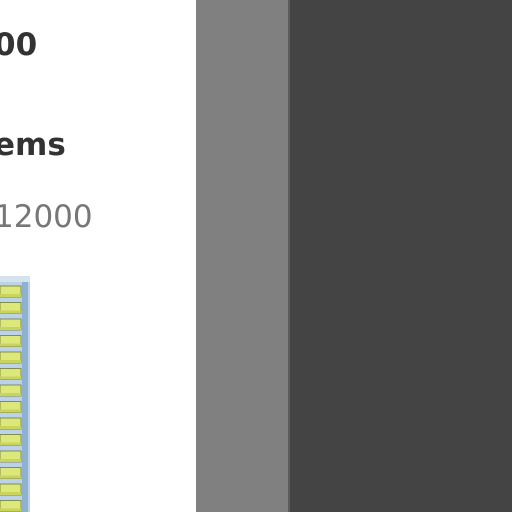 The height and width of the screenshot is (512, 512). Describe the element at coordinates (289, 256) in the screenshot. I see `scrollbar-divider` at that location.